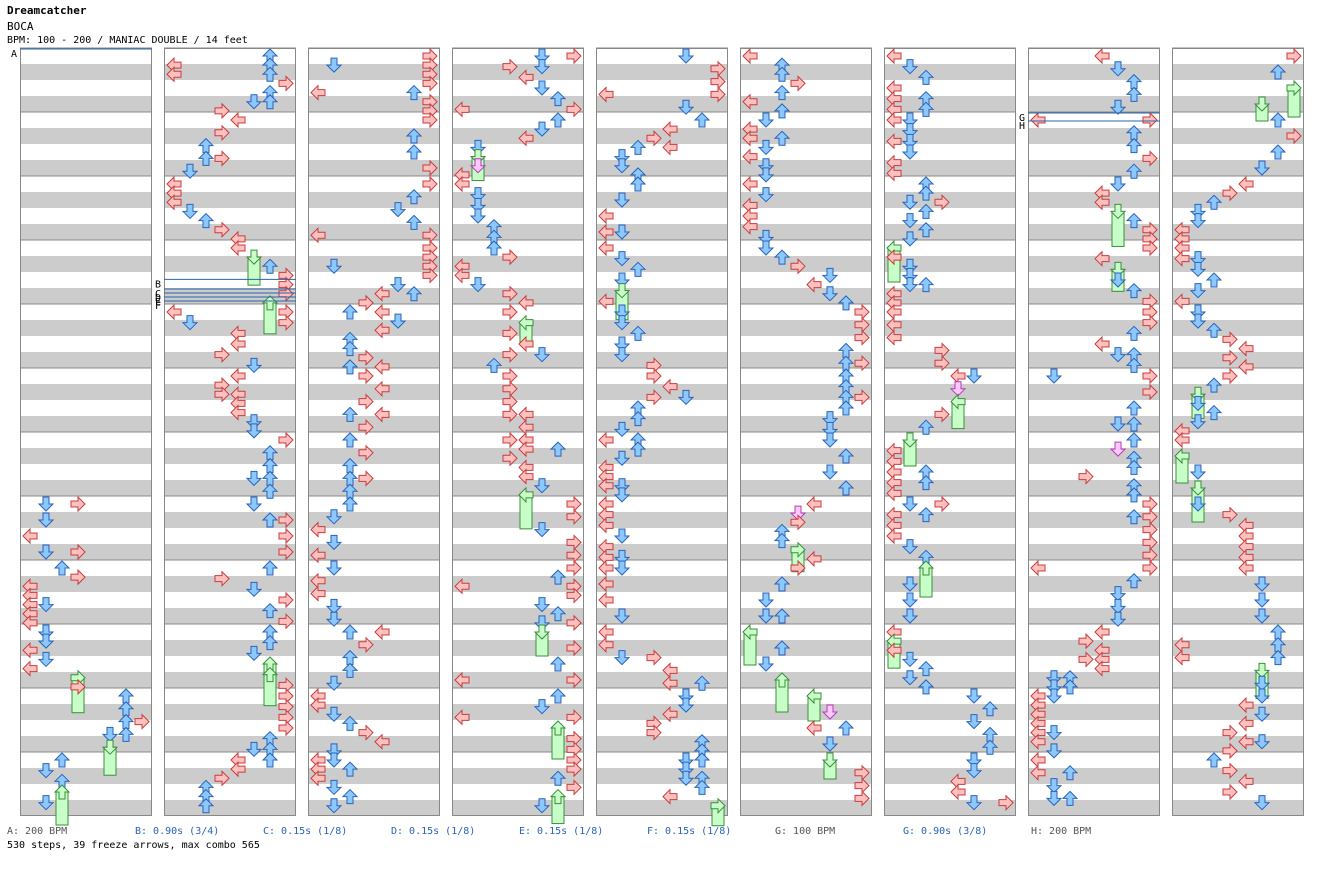 This screenshot has width=1328, height=876. What do you see at coordinates (230, 432) in the screenshot?
I see `column-border` at bounding box center [230, 432].